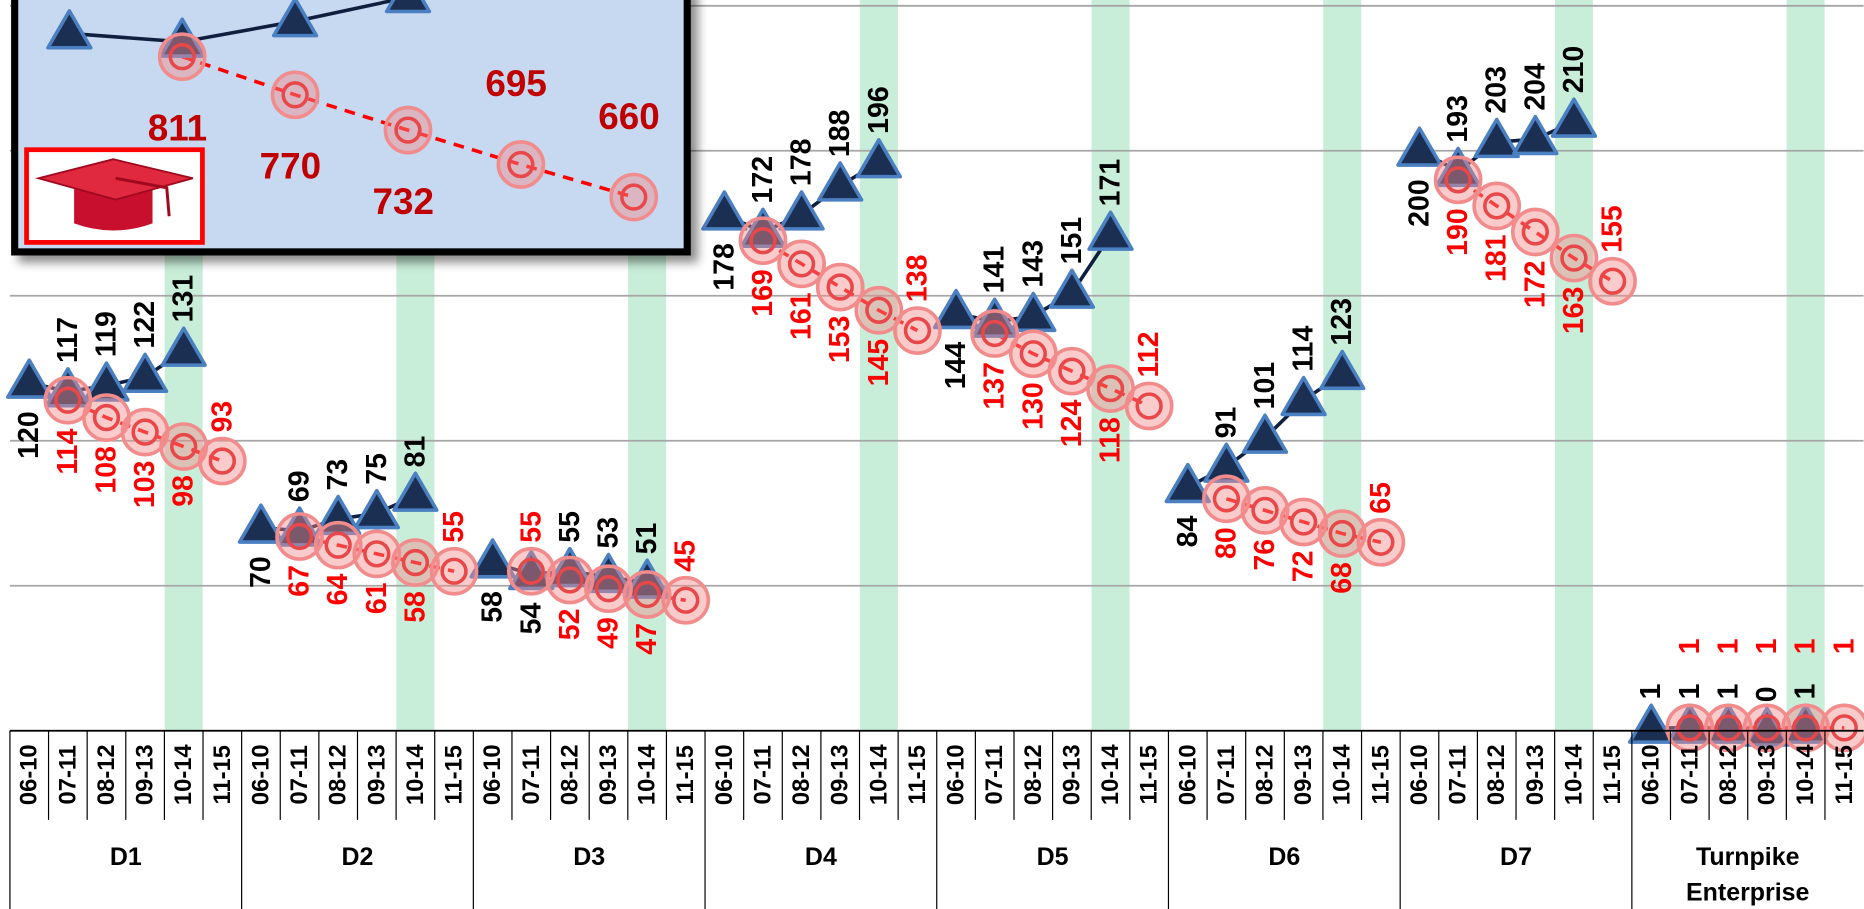  I want to click on data-label: 98, so click(184, 491).